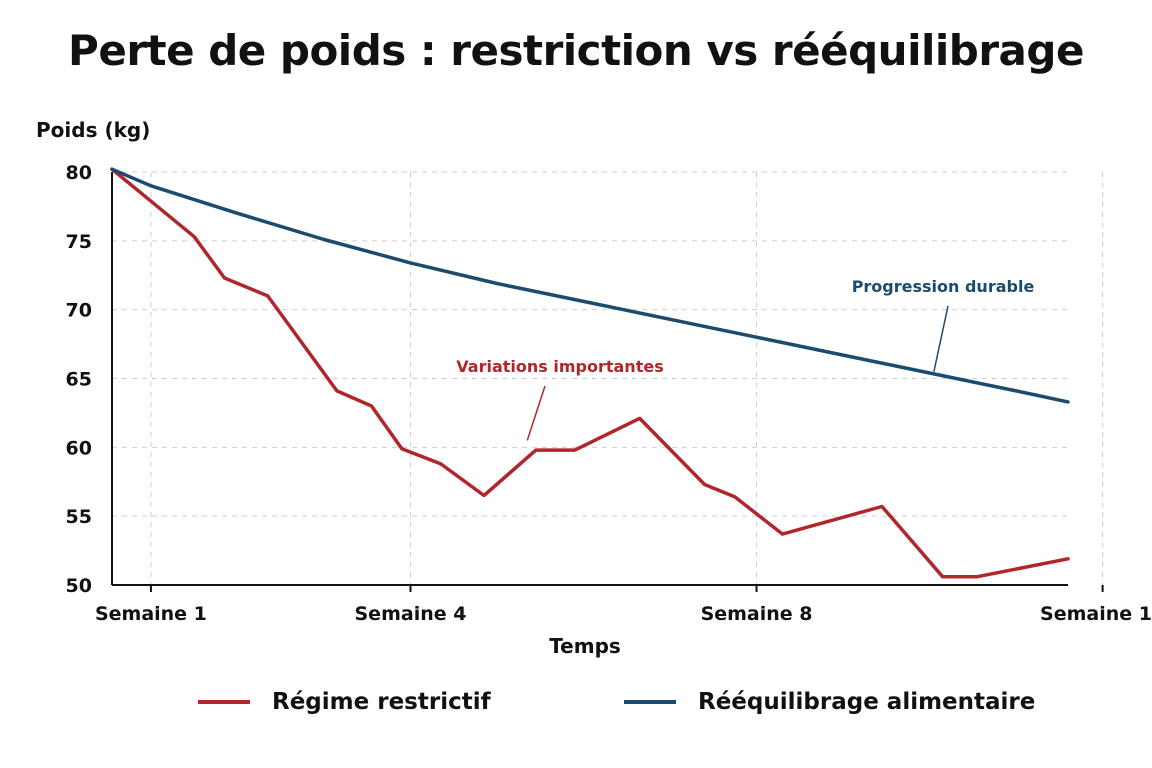 Image resolution: width=1152 pixels, height=768 pixels. Describe the element at coordinates (224, 702) in the screenshot. I see `legend-swatch-restrictif` at that location.